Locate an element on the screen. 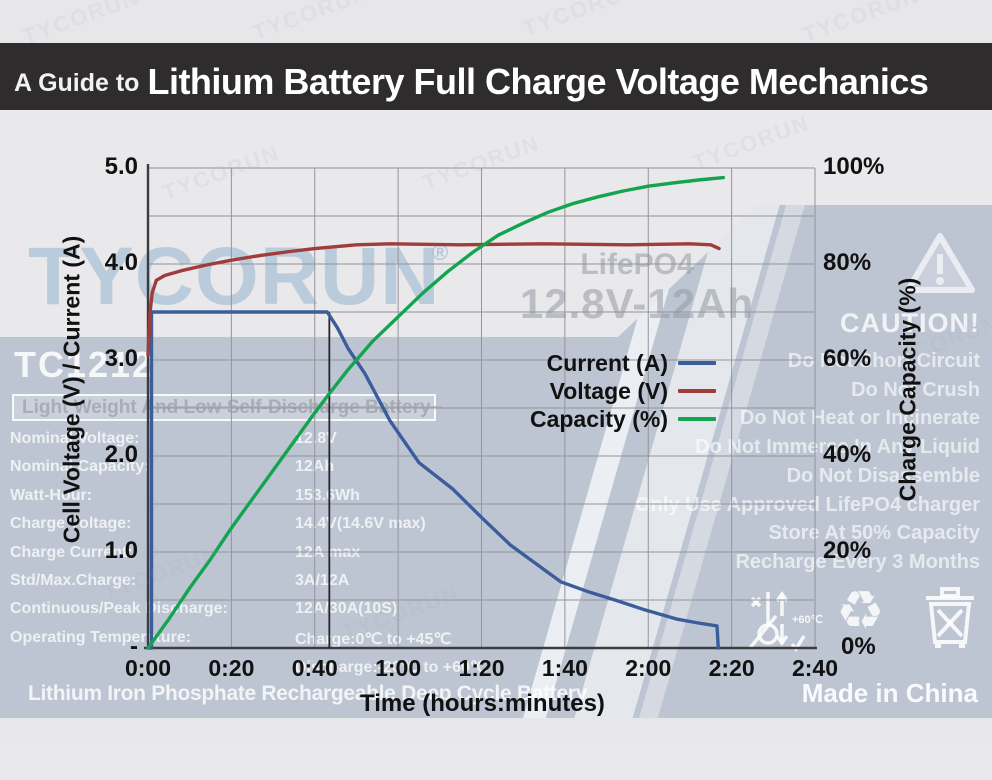  left-axis-title: Cell Voltage (V) / Current (A) is located at coordinates (71, 389).